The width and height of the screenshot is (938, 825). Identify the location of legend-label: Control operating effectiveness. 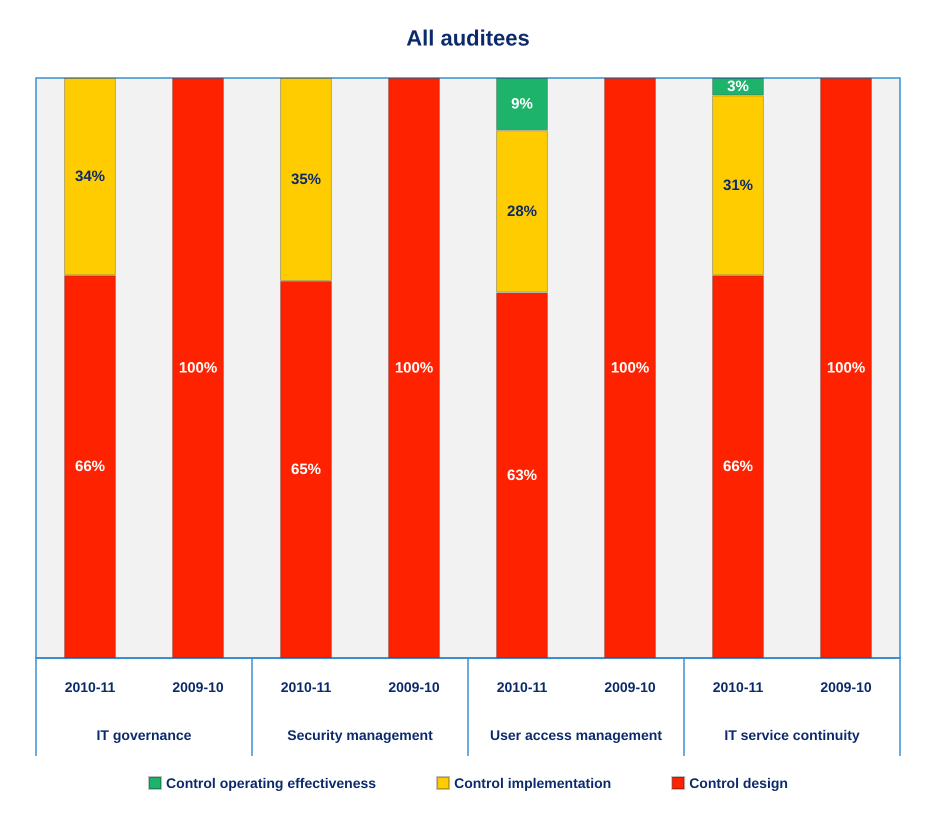
(271, 783).